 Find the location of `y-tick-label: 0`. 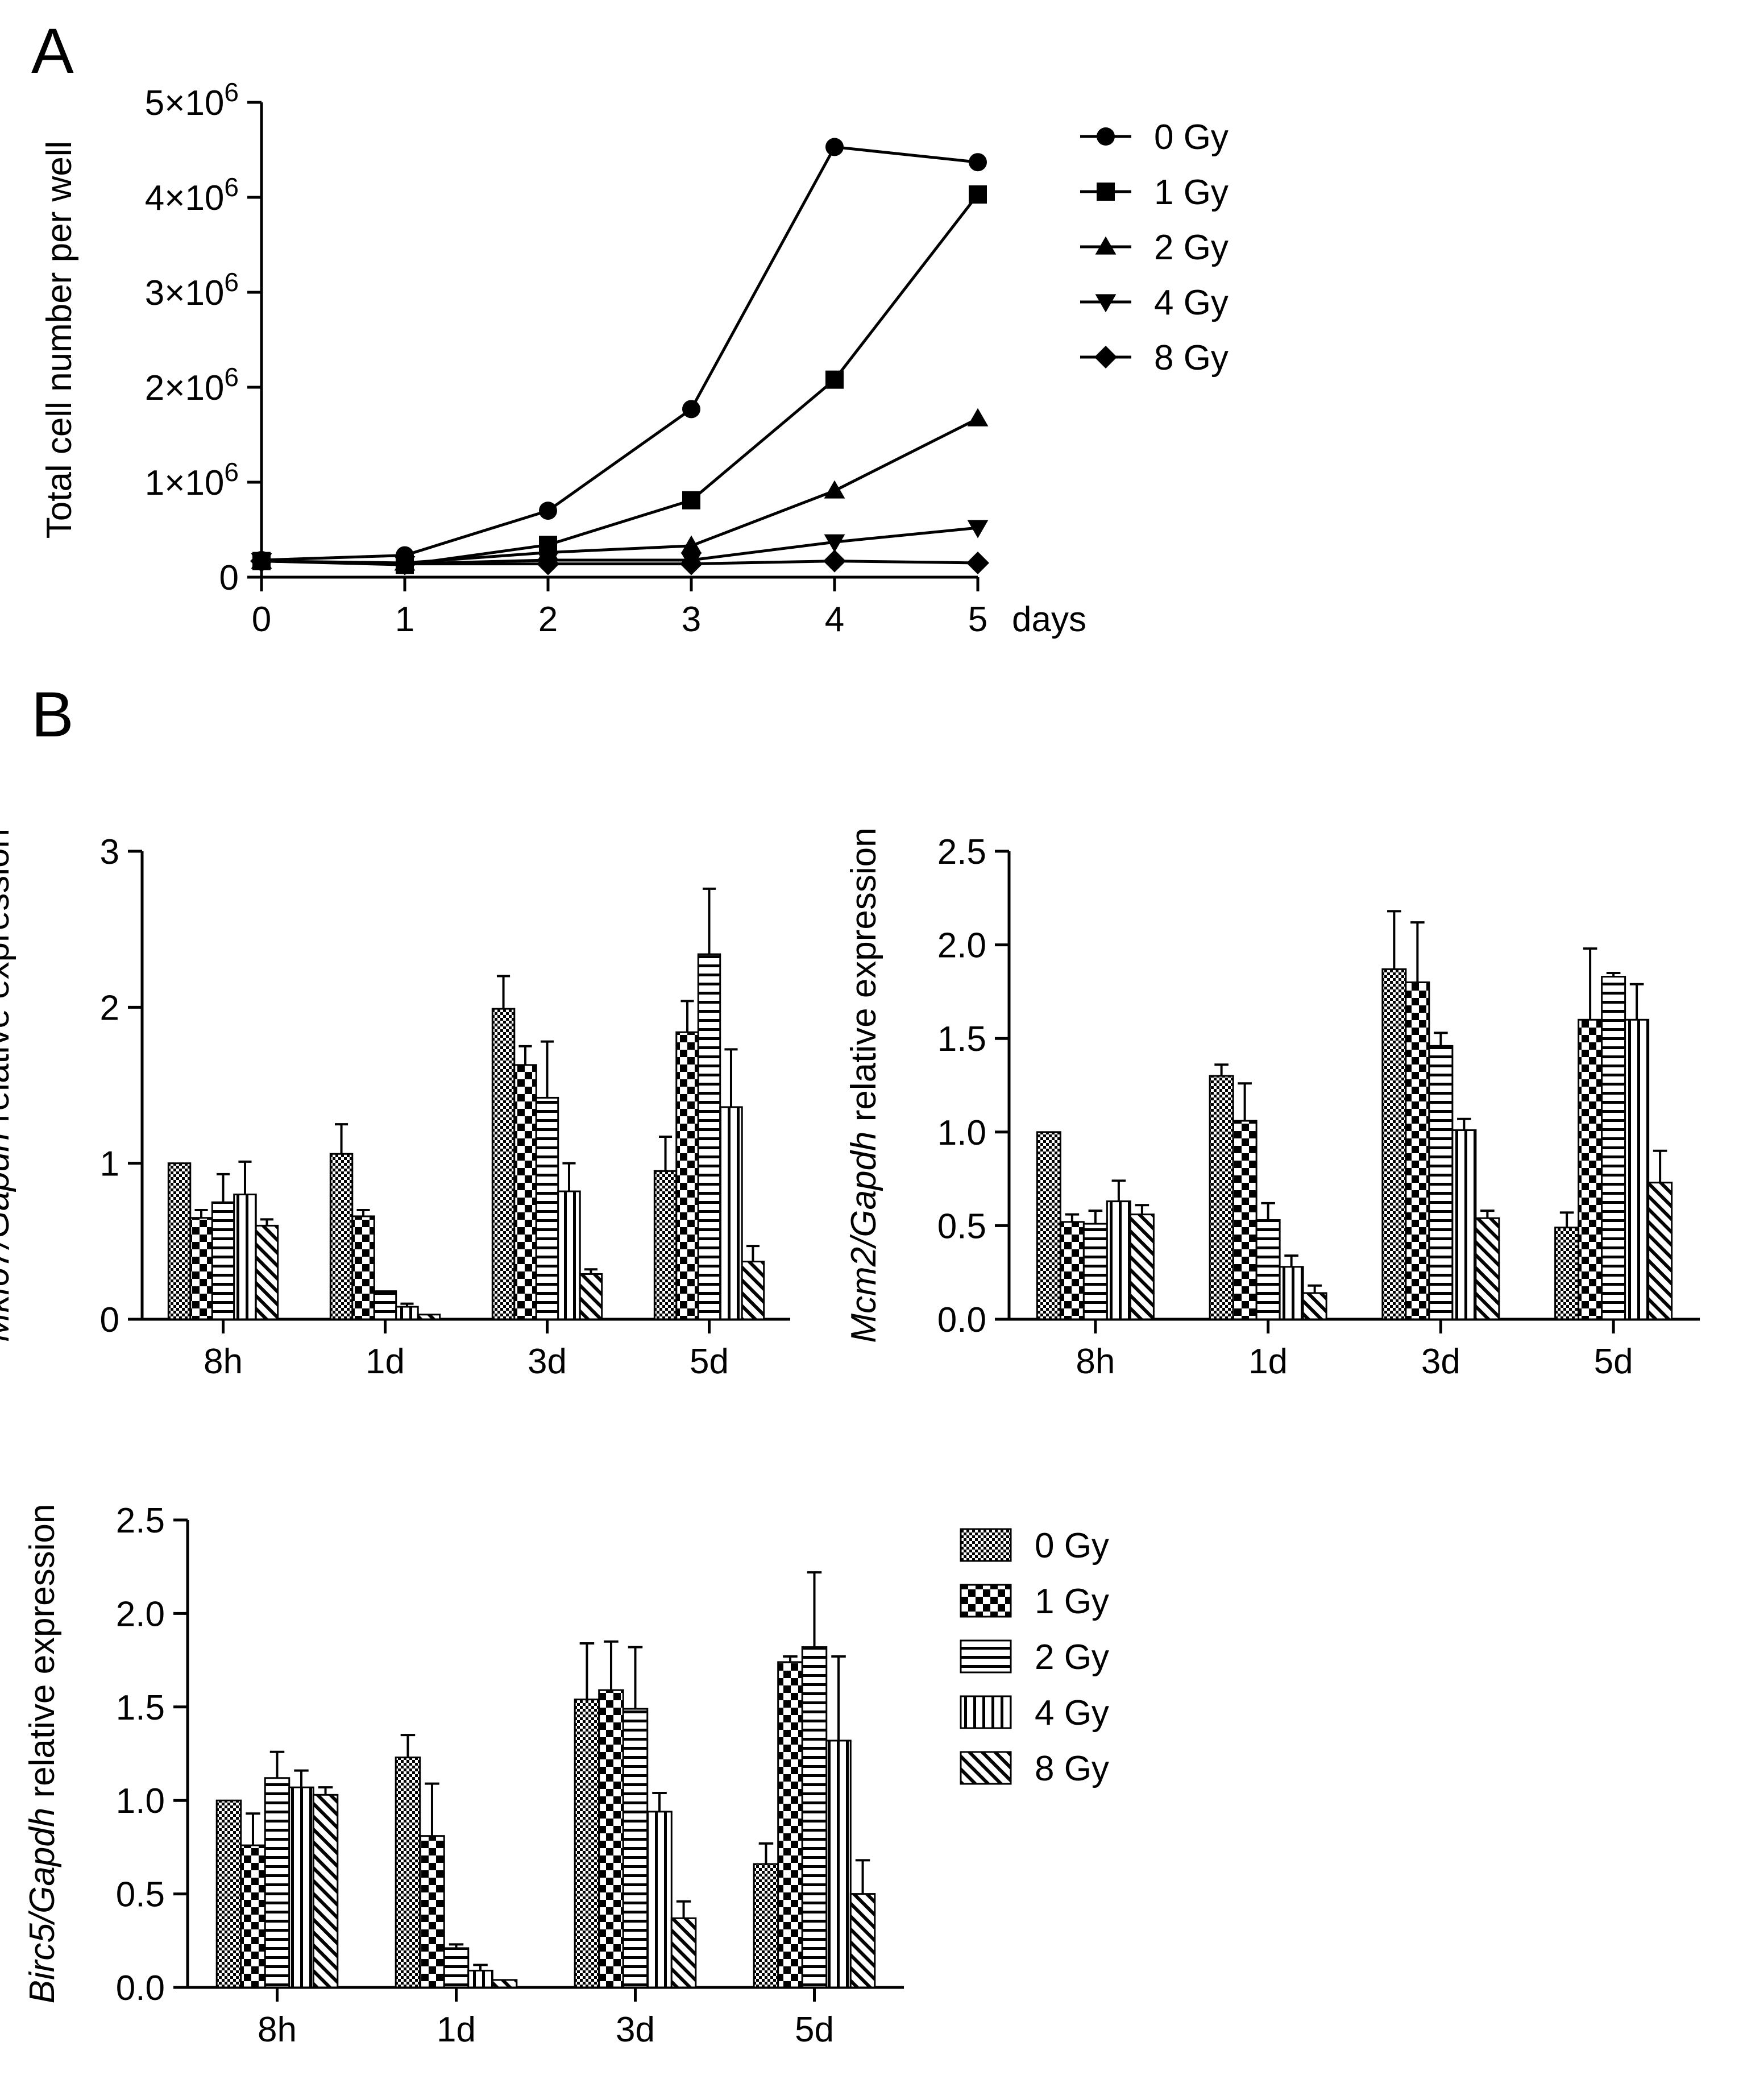

y-tick-label: 0 is located at coordinates (110, 1320).